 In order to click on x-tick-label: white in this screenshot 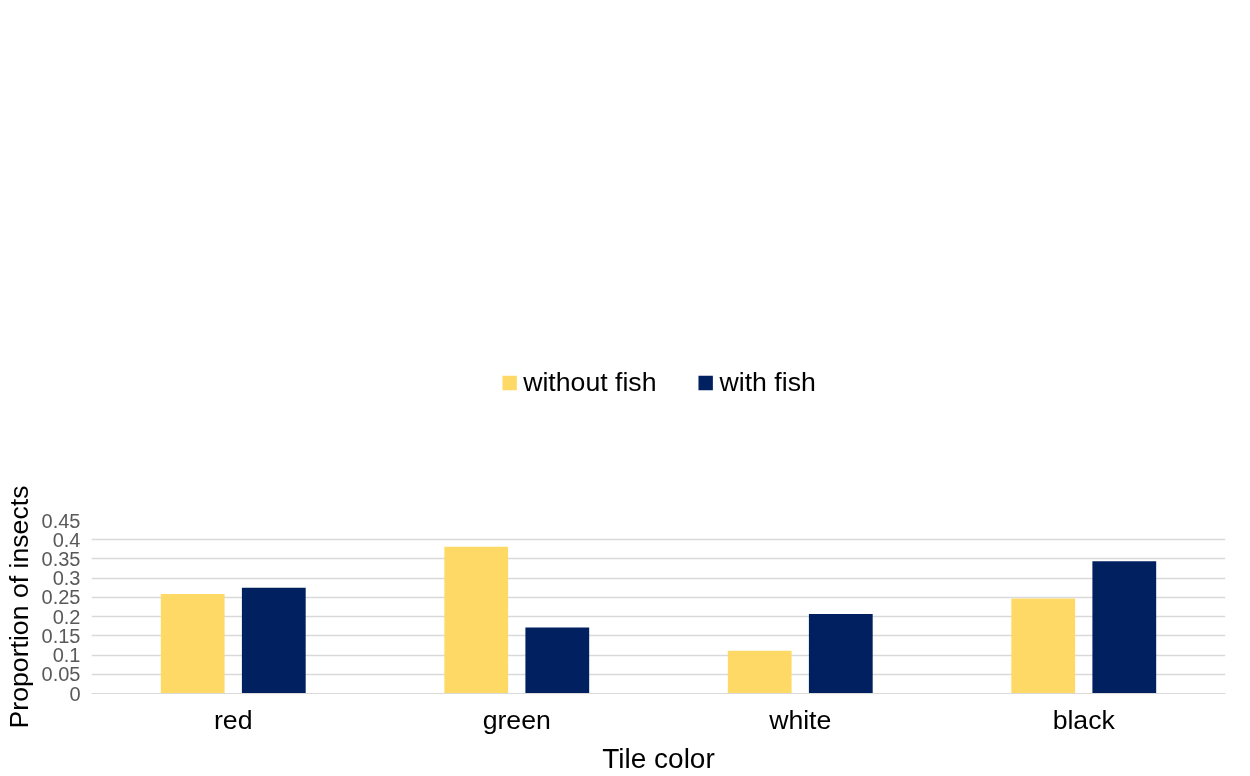, I will do `click(800, 719)`.